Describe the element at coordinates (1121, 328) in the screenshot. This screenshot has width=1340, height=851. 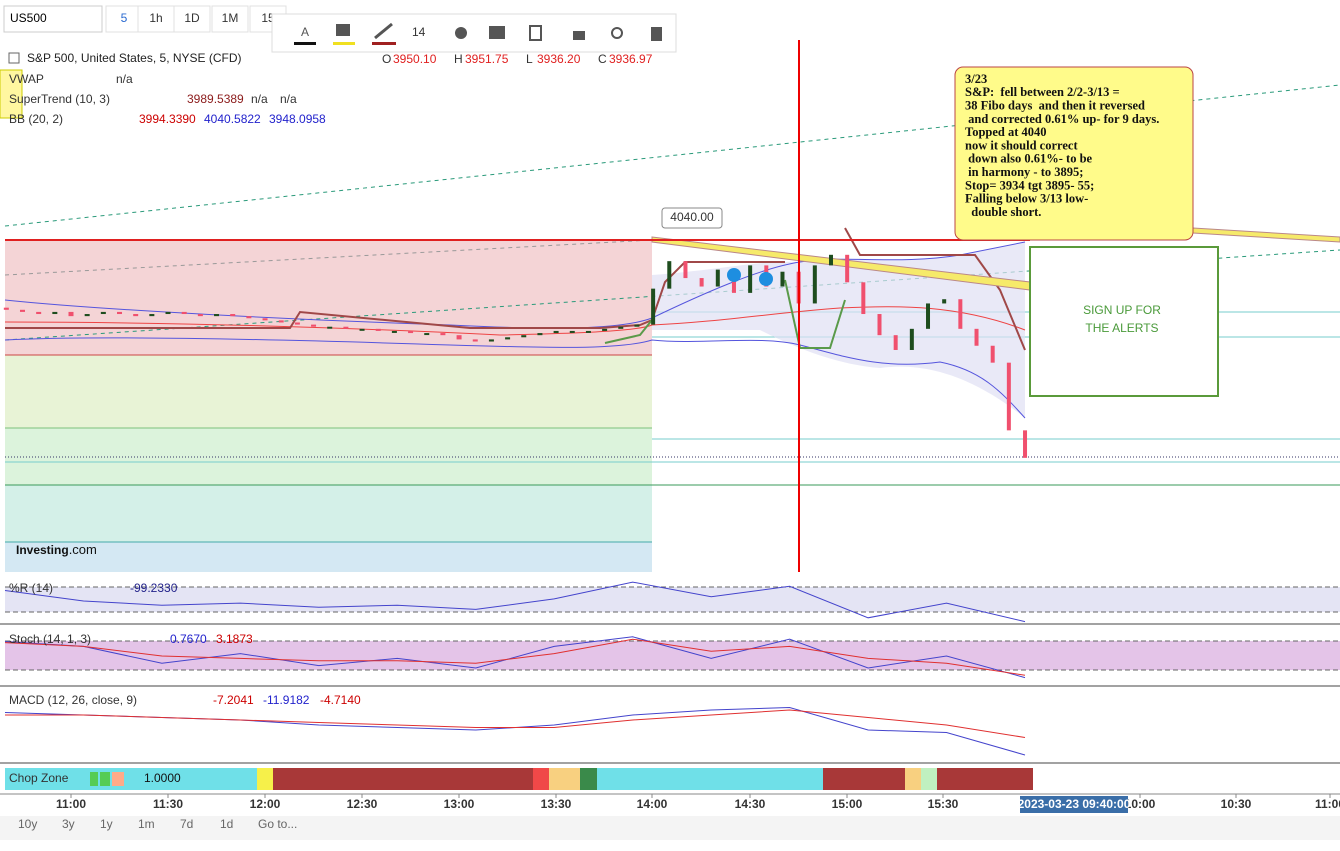
I see `signup-text: THE ALERTS` at that location.